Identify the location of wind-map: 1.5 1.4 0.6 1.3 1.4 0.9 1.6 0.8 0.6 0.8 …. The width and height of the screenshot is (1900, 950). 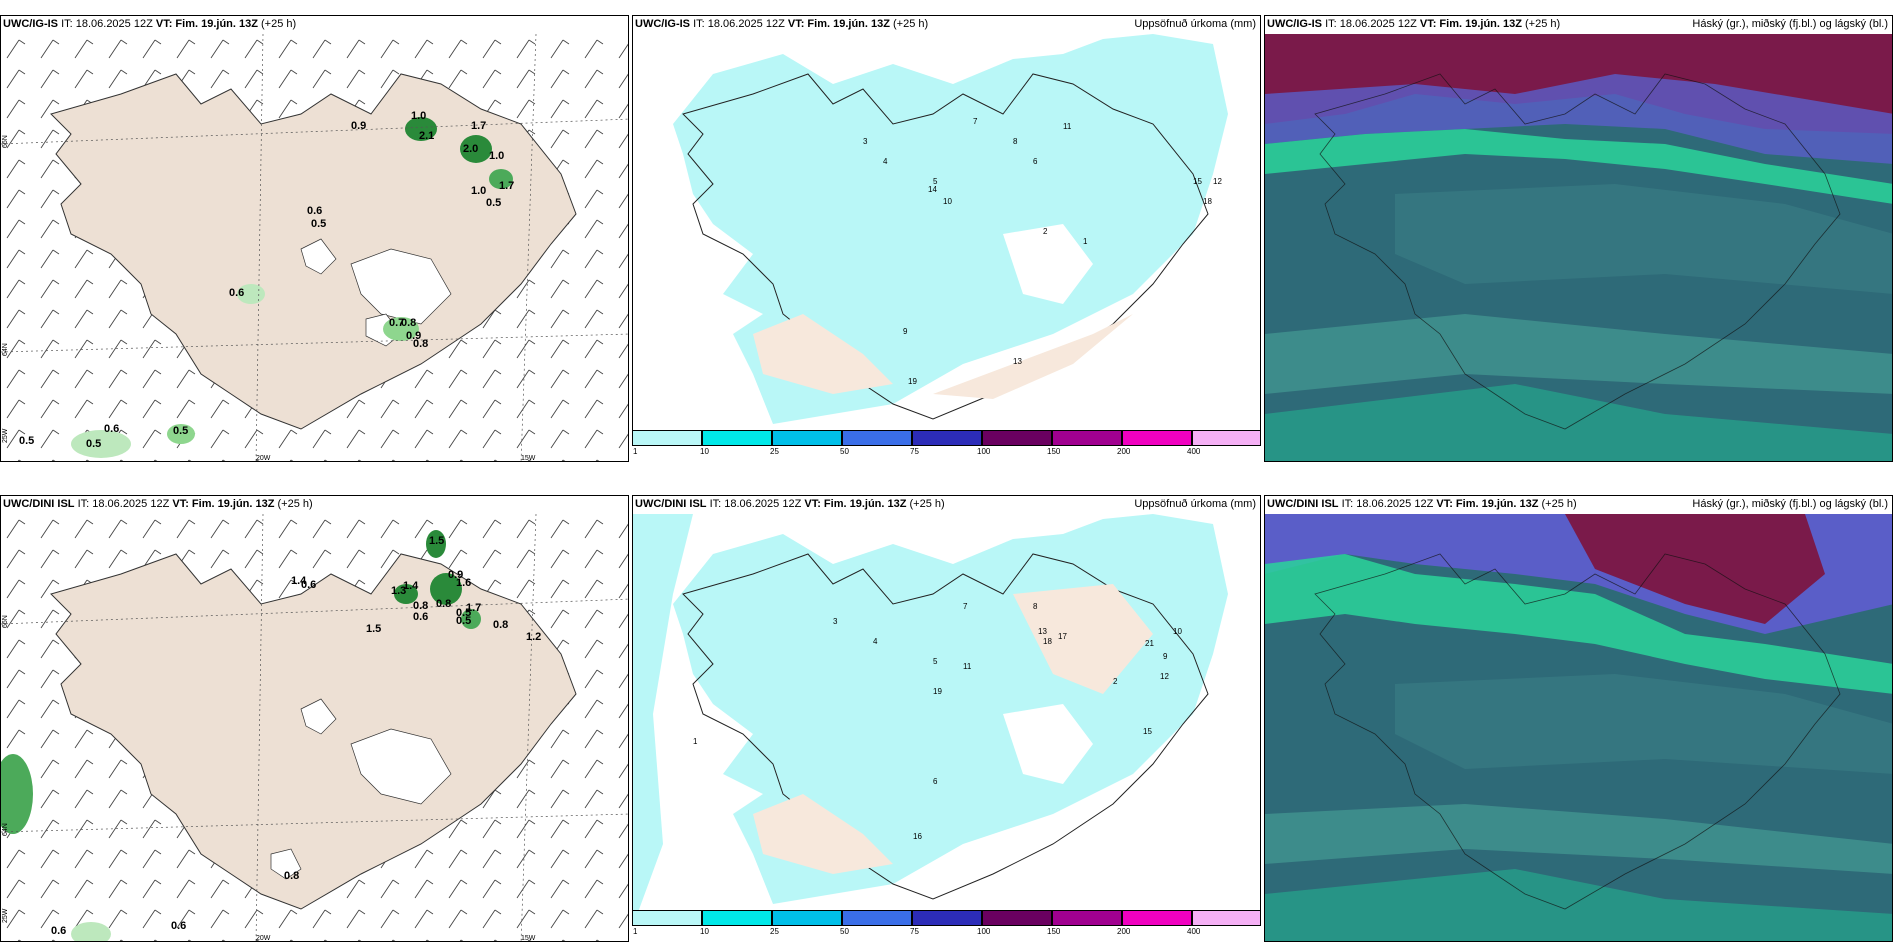
(314, 728).